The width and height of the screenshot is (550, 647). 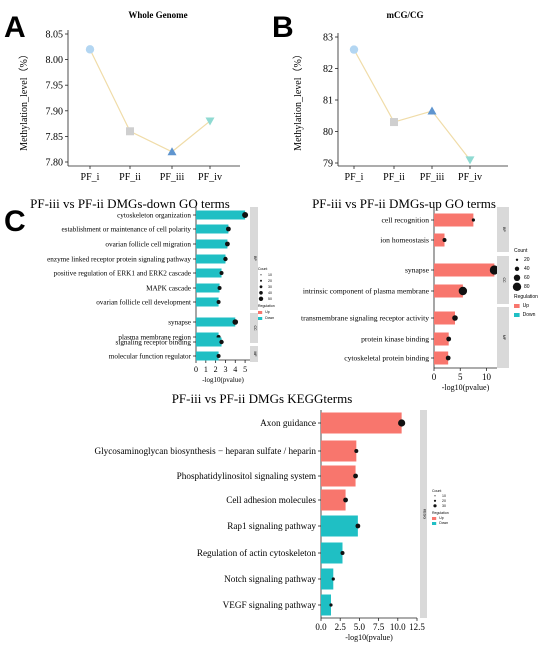 I want to click on chart-b-ylabel: Methylation_level（%）, so click(x=298, y=100).